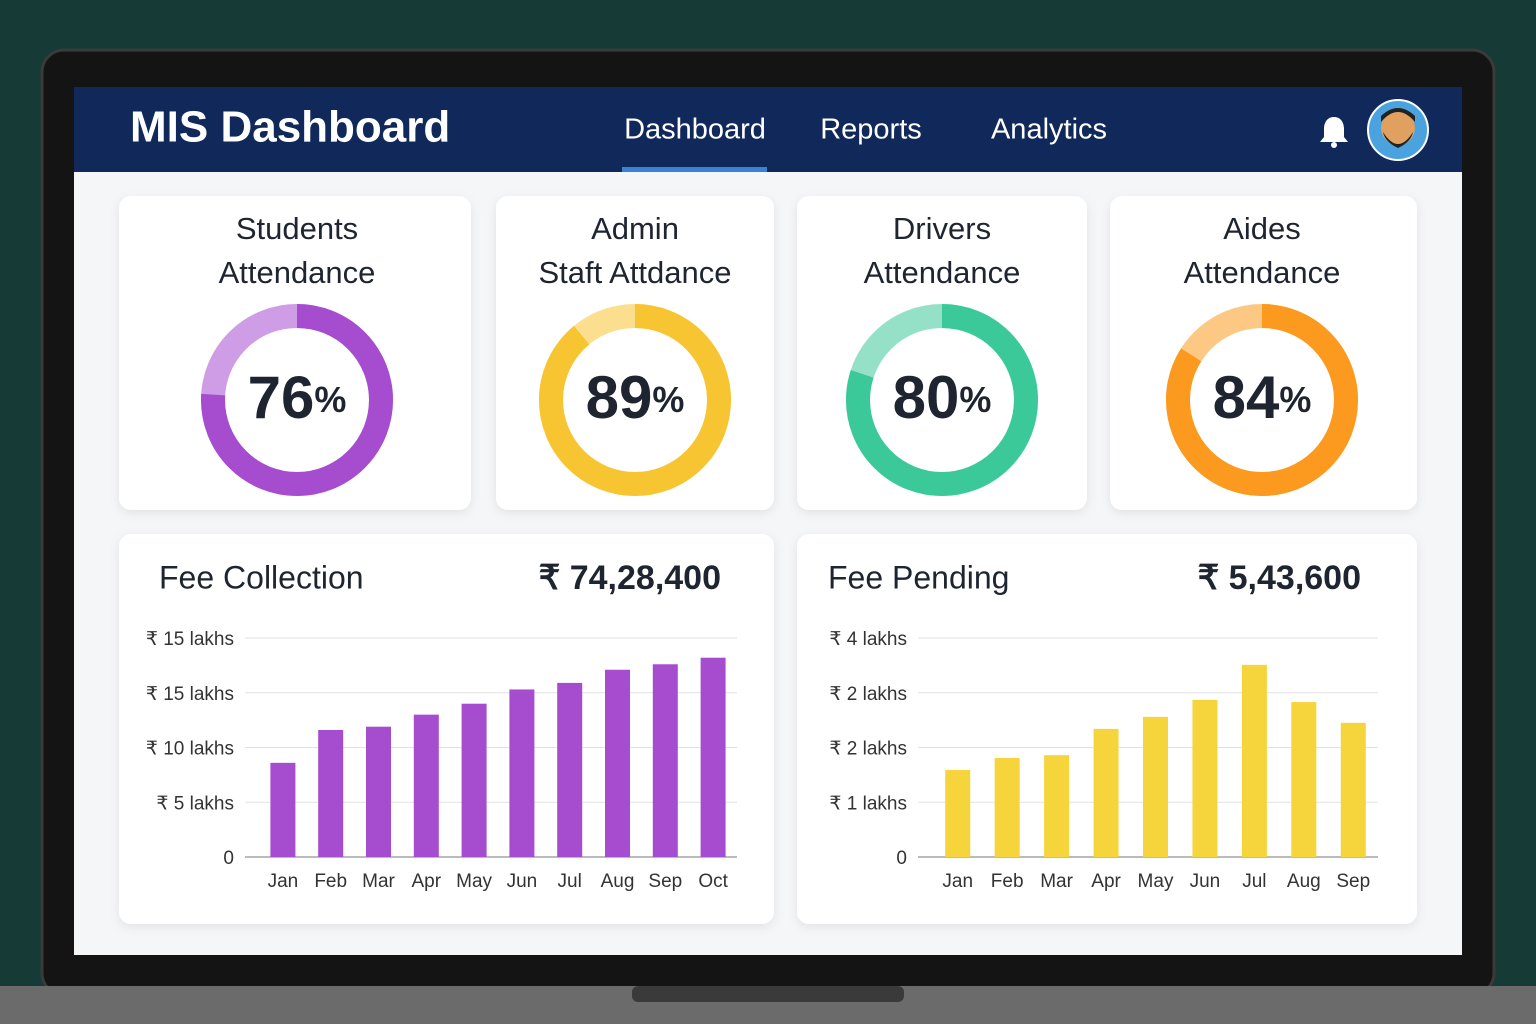 This screenshot has width=1536, height=1024. Describe the element at coordinates (918, 577) in the screenshot. I see `chart-title: Fee Pending` at that location.